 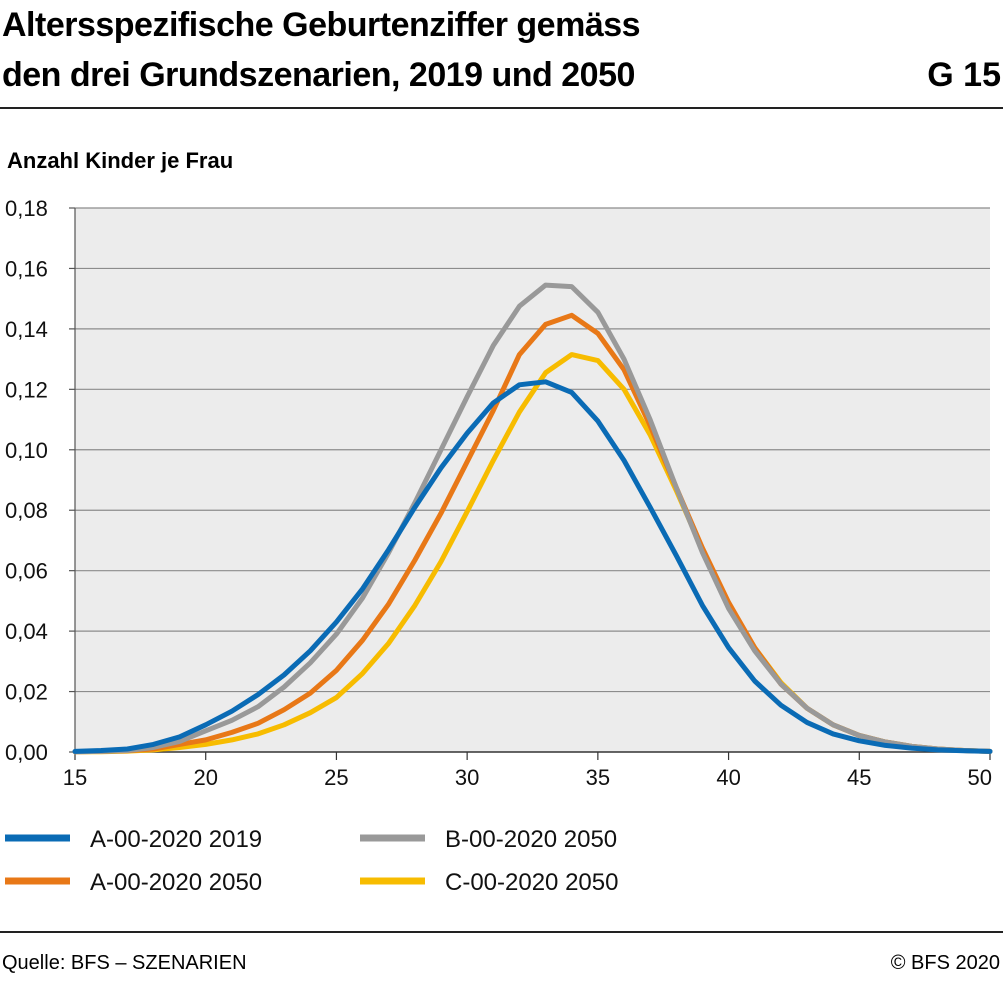 I want to click on y-tick-label: 0,08, so click(x=26, y=510).